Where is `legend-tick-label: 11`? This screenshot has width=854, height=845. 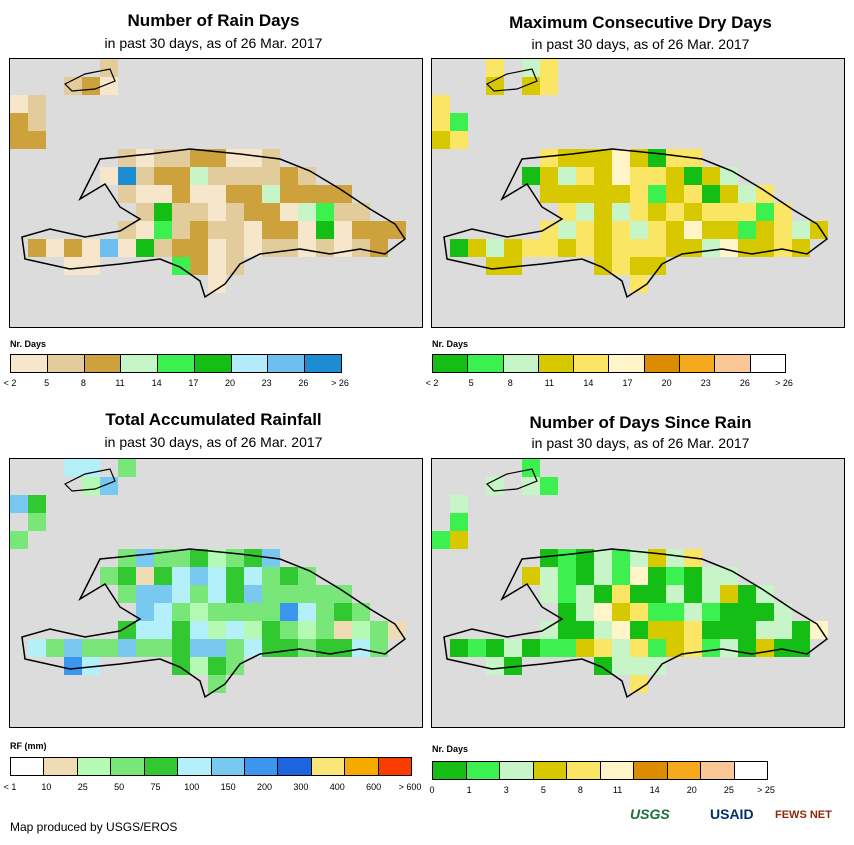 legend-tick-label: 11 is located at coordinates (617, 790).